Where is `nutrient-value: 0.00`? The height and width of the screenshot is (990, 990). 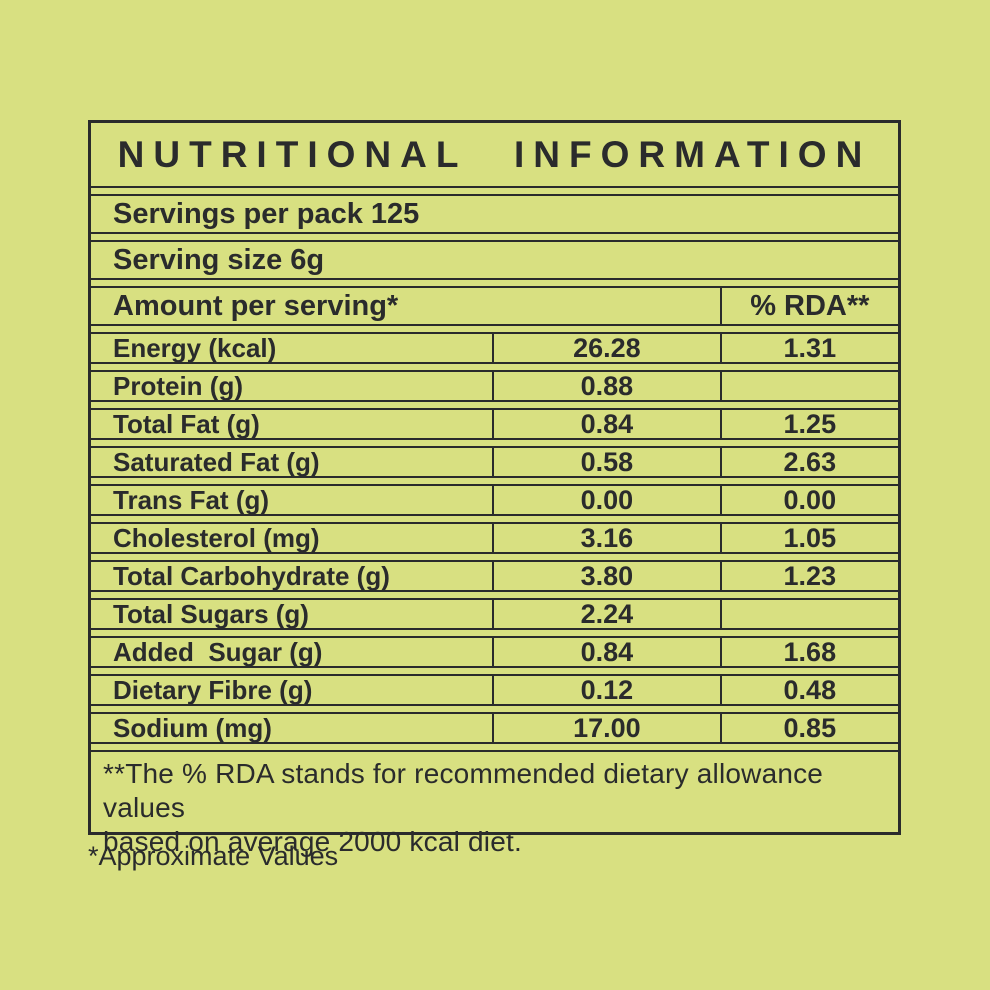 nutrient-value: 0.00 is located at coordinates (606, 500).